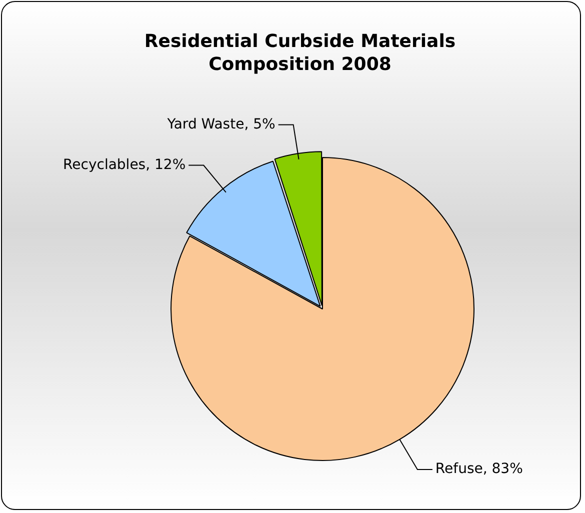  What do you see at coordinates (479, 469) in the screenshot?
I see `slice-label: Refuse, 83%` at bounding box center [479, 469].